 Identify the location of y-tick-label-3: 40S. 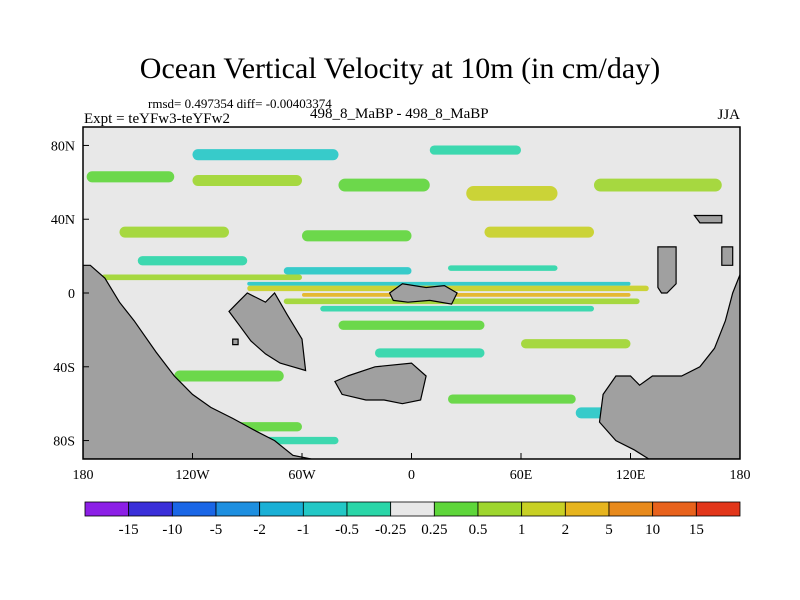
(64, 368).